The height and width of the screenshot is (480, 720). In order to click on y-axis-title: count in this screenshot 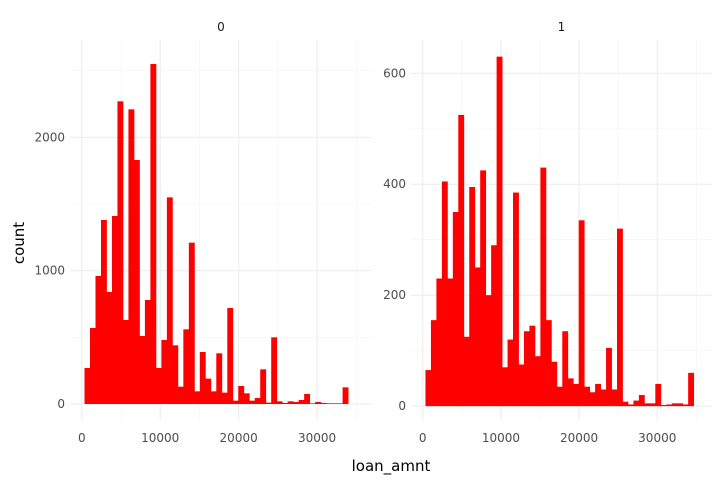, I will do `click(19, 243)`.